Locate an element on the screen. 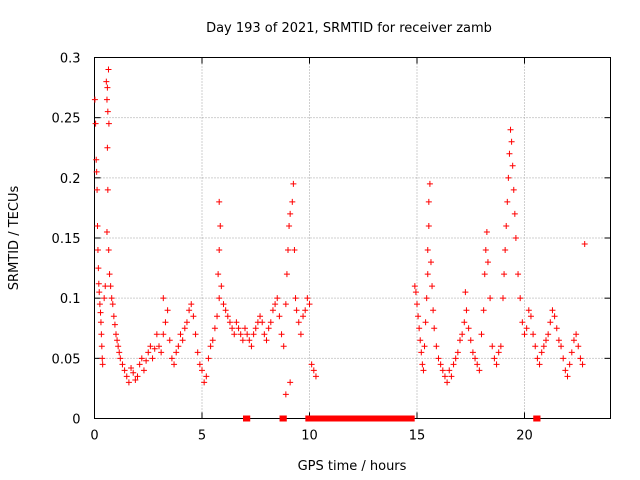 This screenshot has width=640, height=480. x-tick-label: 20 is located at coordinates (524, 436).